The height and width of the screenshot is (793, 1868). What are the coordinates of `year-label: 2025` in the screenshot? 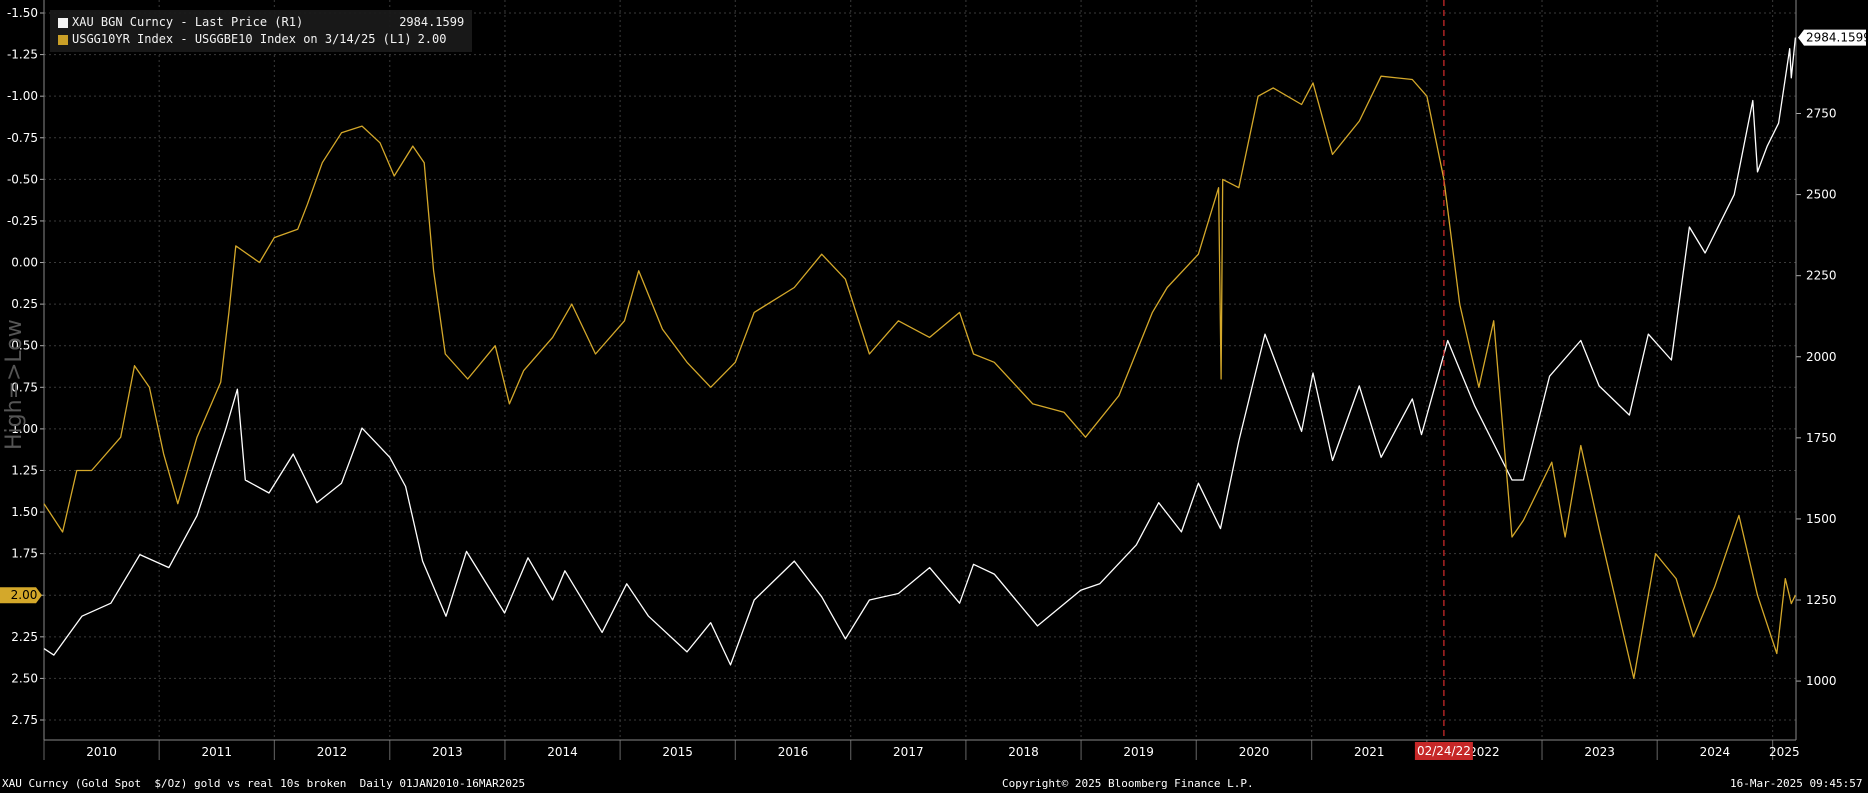 It's located at (1784, 752).